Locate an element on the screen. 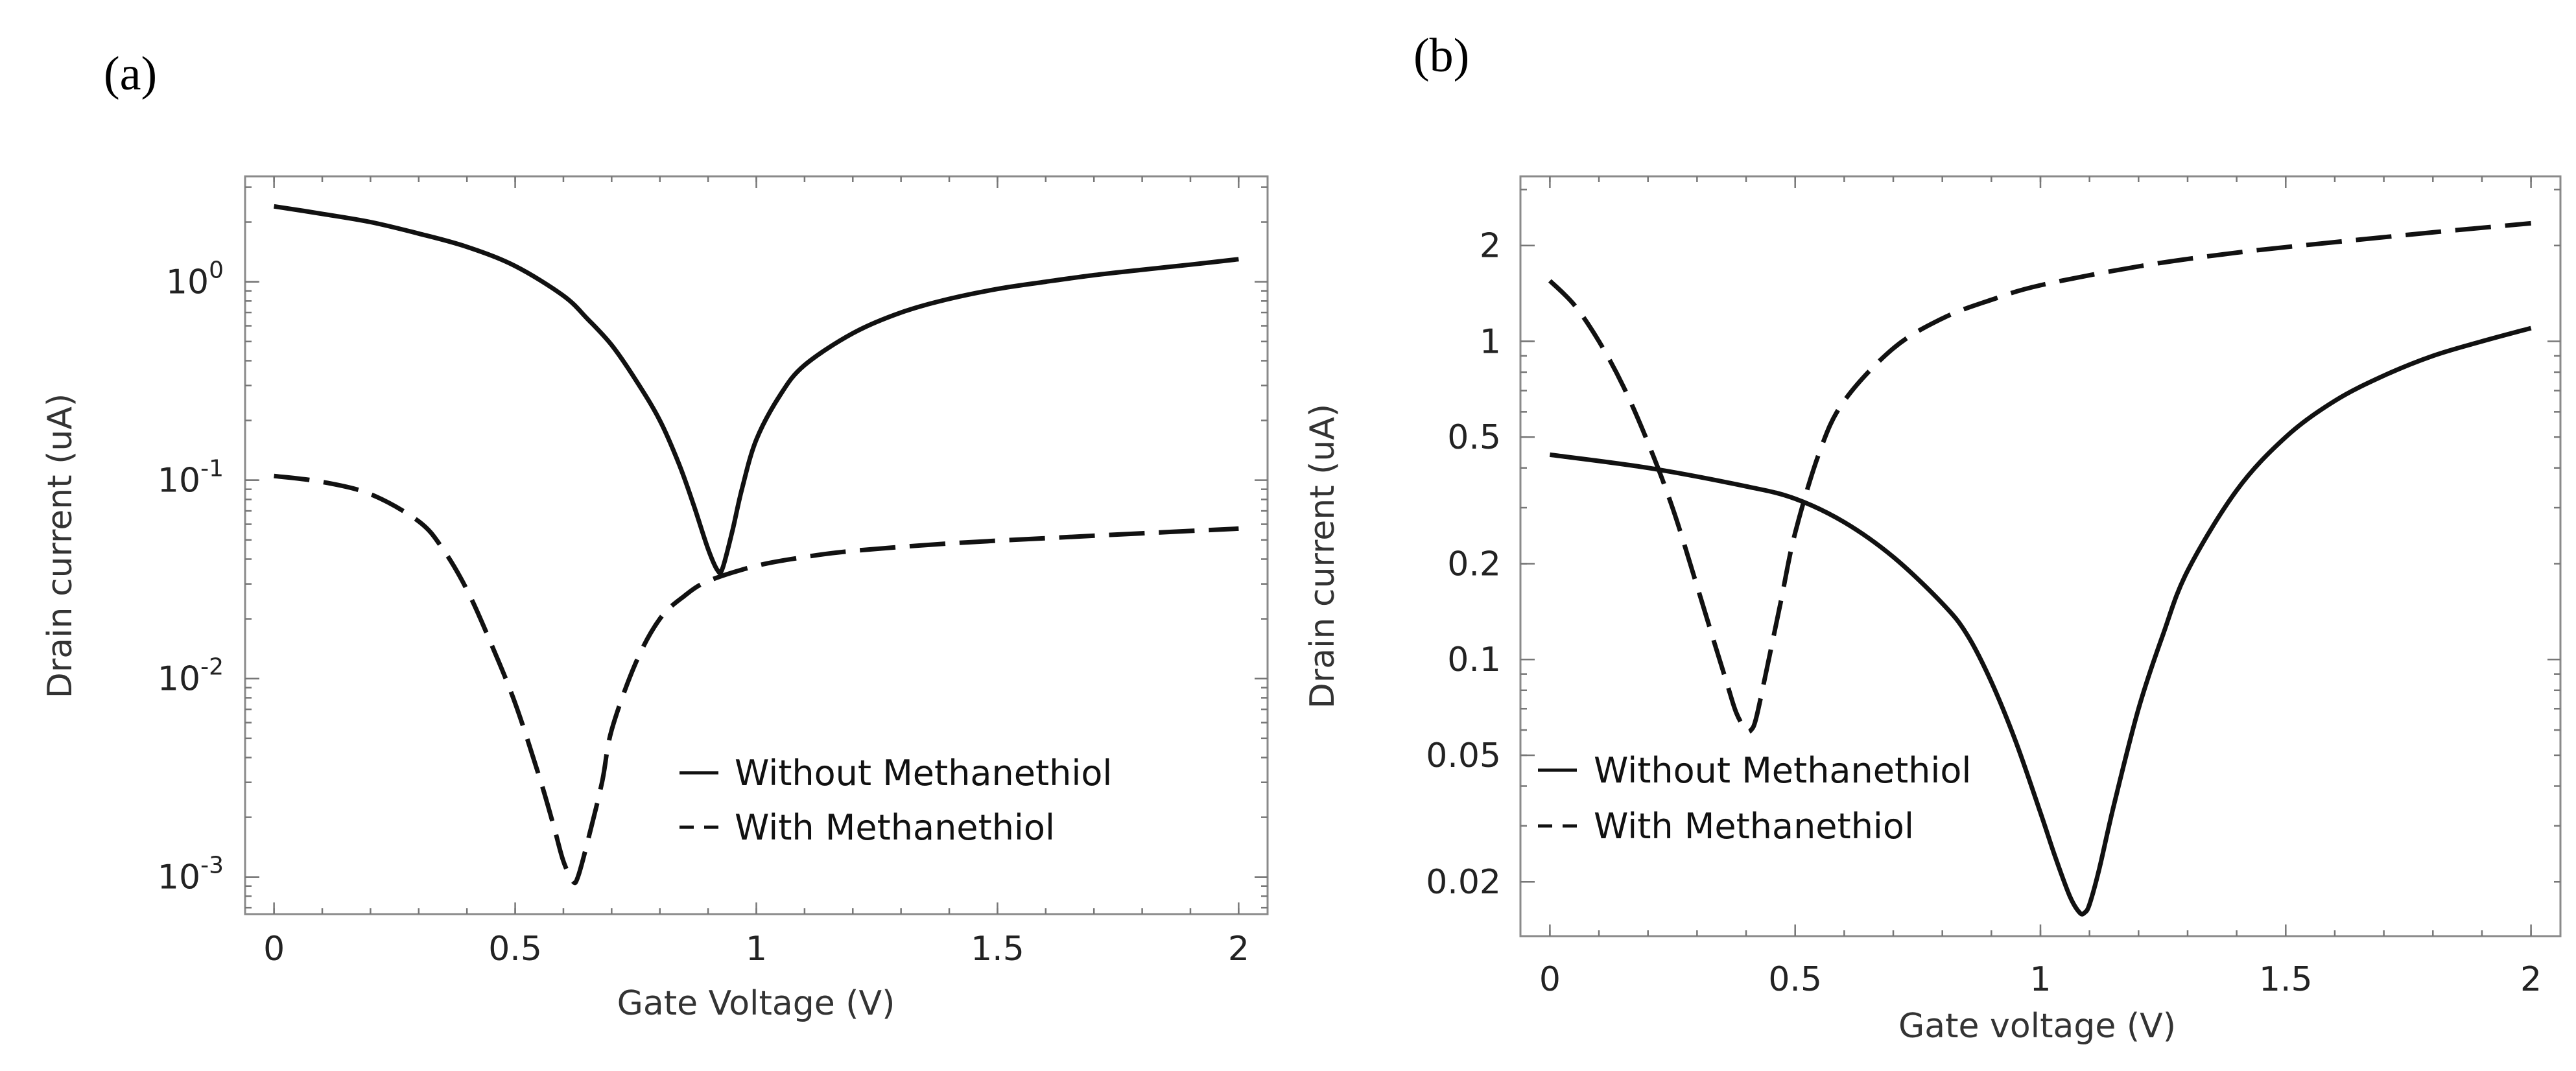 This screenshot has width=2576, height=1071. y-tick-label: 0.02 is located at coordinates (1463, 883).